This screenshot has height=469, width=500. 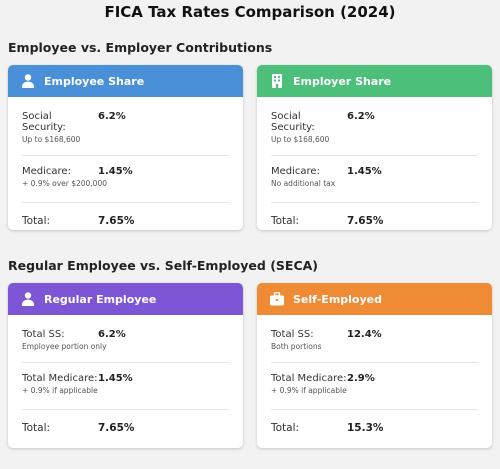 I want to click on total-ss-block: Total SS: 12.4% Both portions, so click(x=374, y=340).